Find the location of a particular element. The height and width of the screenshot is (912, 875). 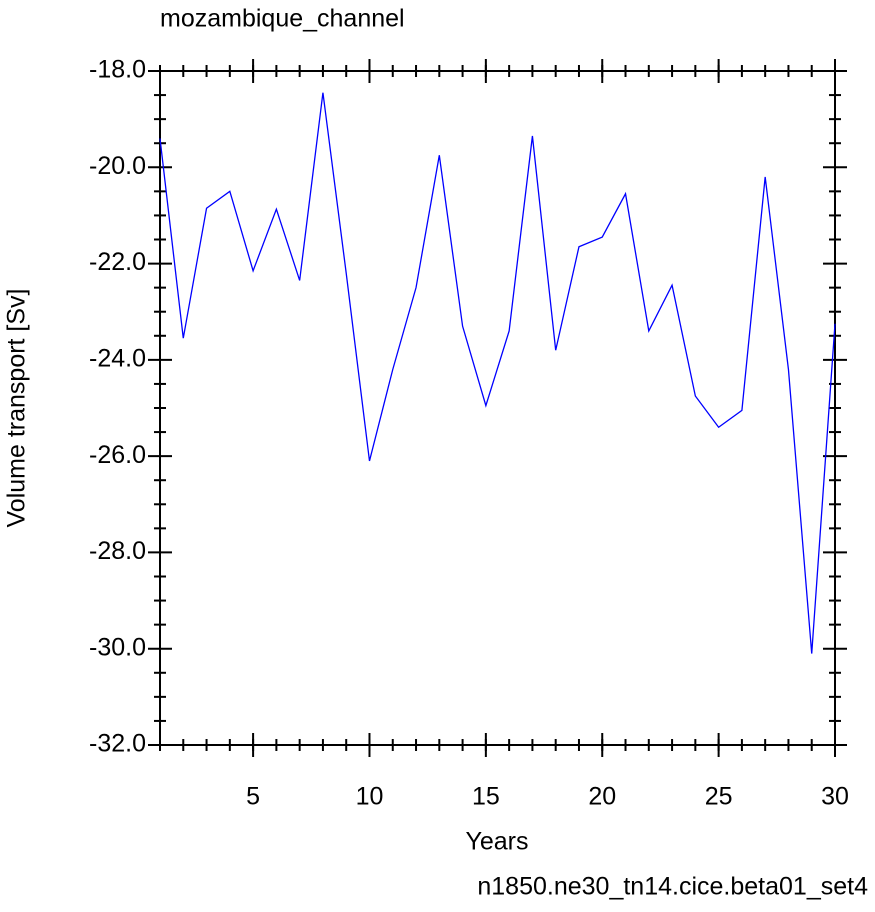

y-tick-label: -28.0 is located at coordinates (117, 551).